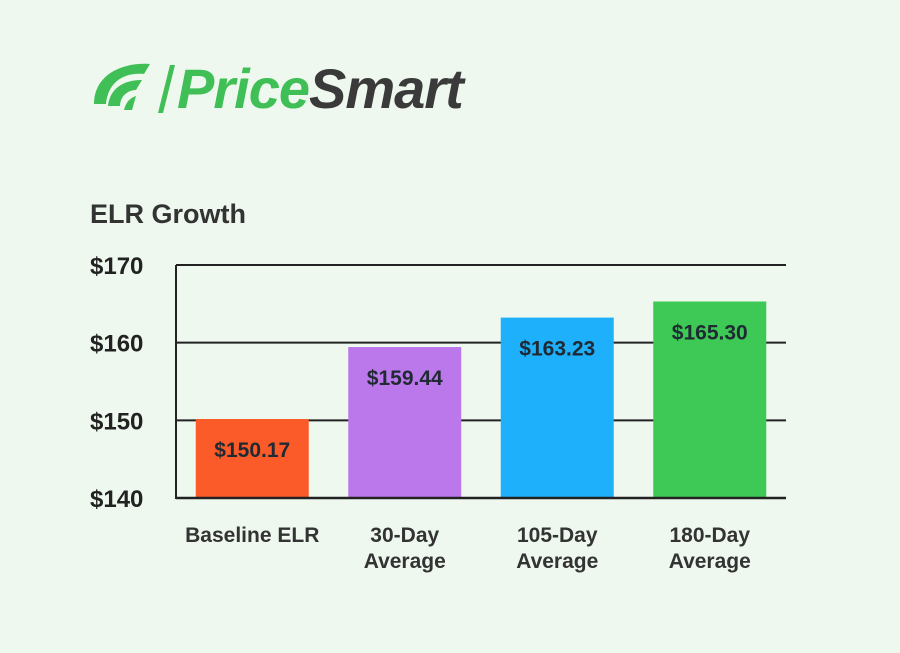 The image size is (900, 653). I want to click on data-label: $150.17, so click(252, 450).